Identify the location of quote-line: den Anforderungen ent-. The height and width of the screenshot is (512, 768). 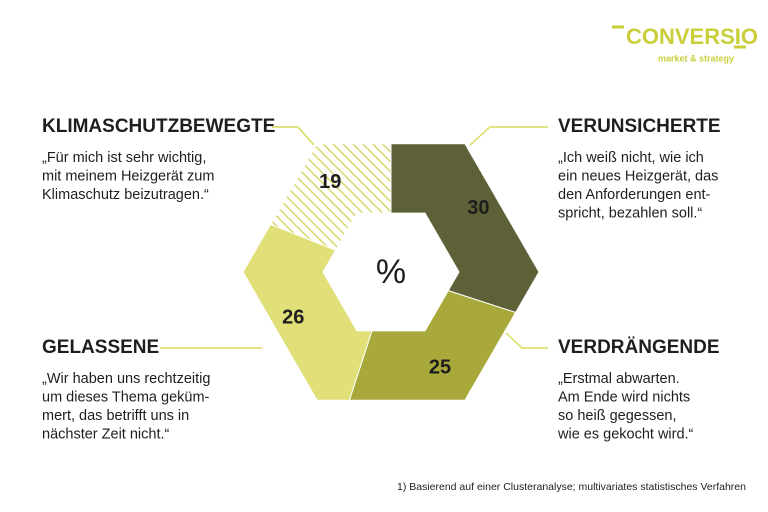
(634, 195).